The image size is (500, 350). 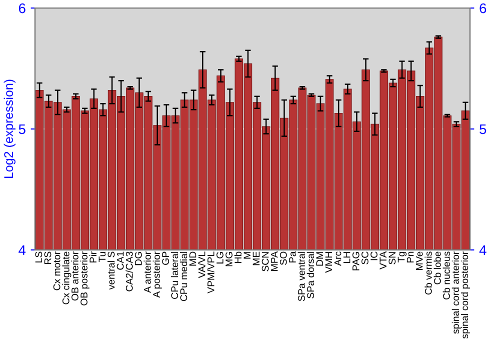 I want to click on x-tick-label: OB posterior, so click(x=85, y=278).